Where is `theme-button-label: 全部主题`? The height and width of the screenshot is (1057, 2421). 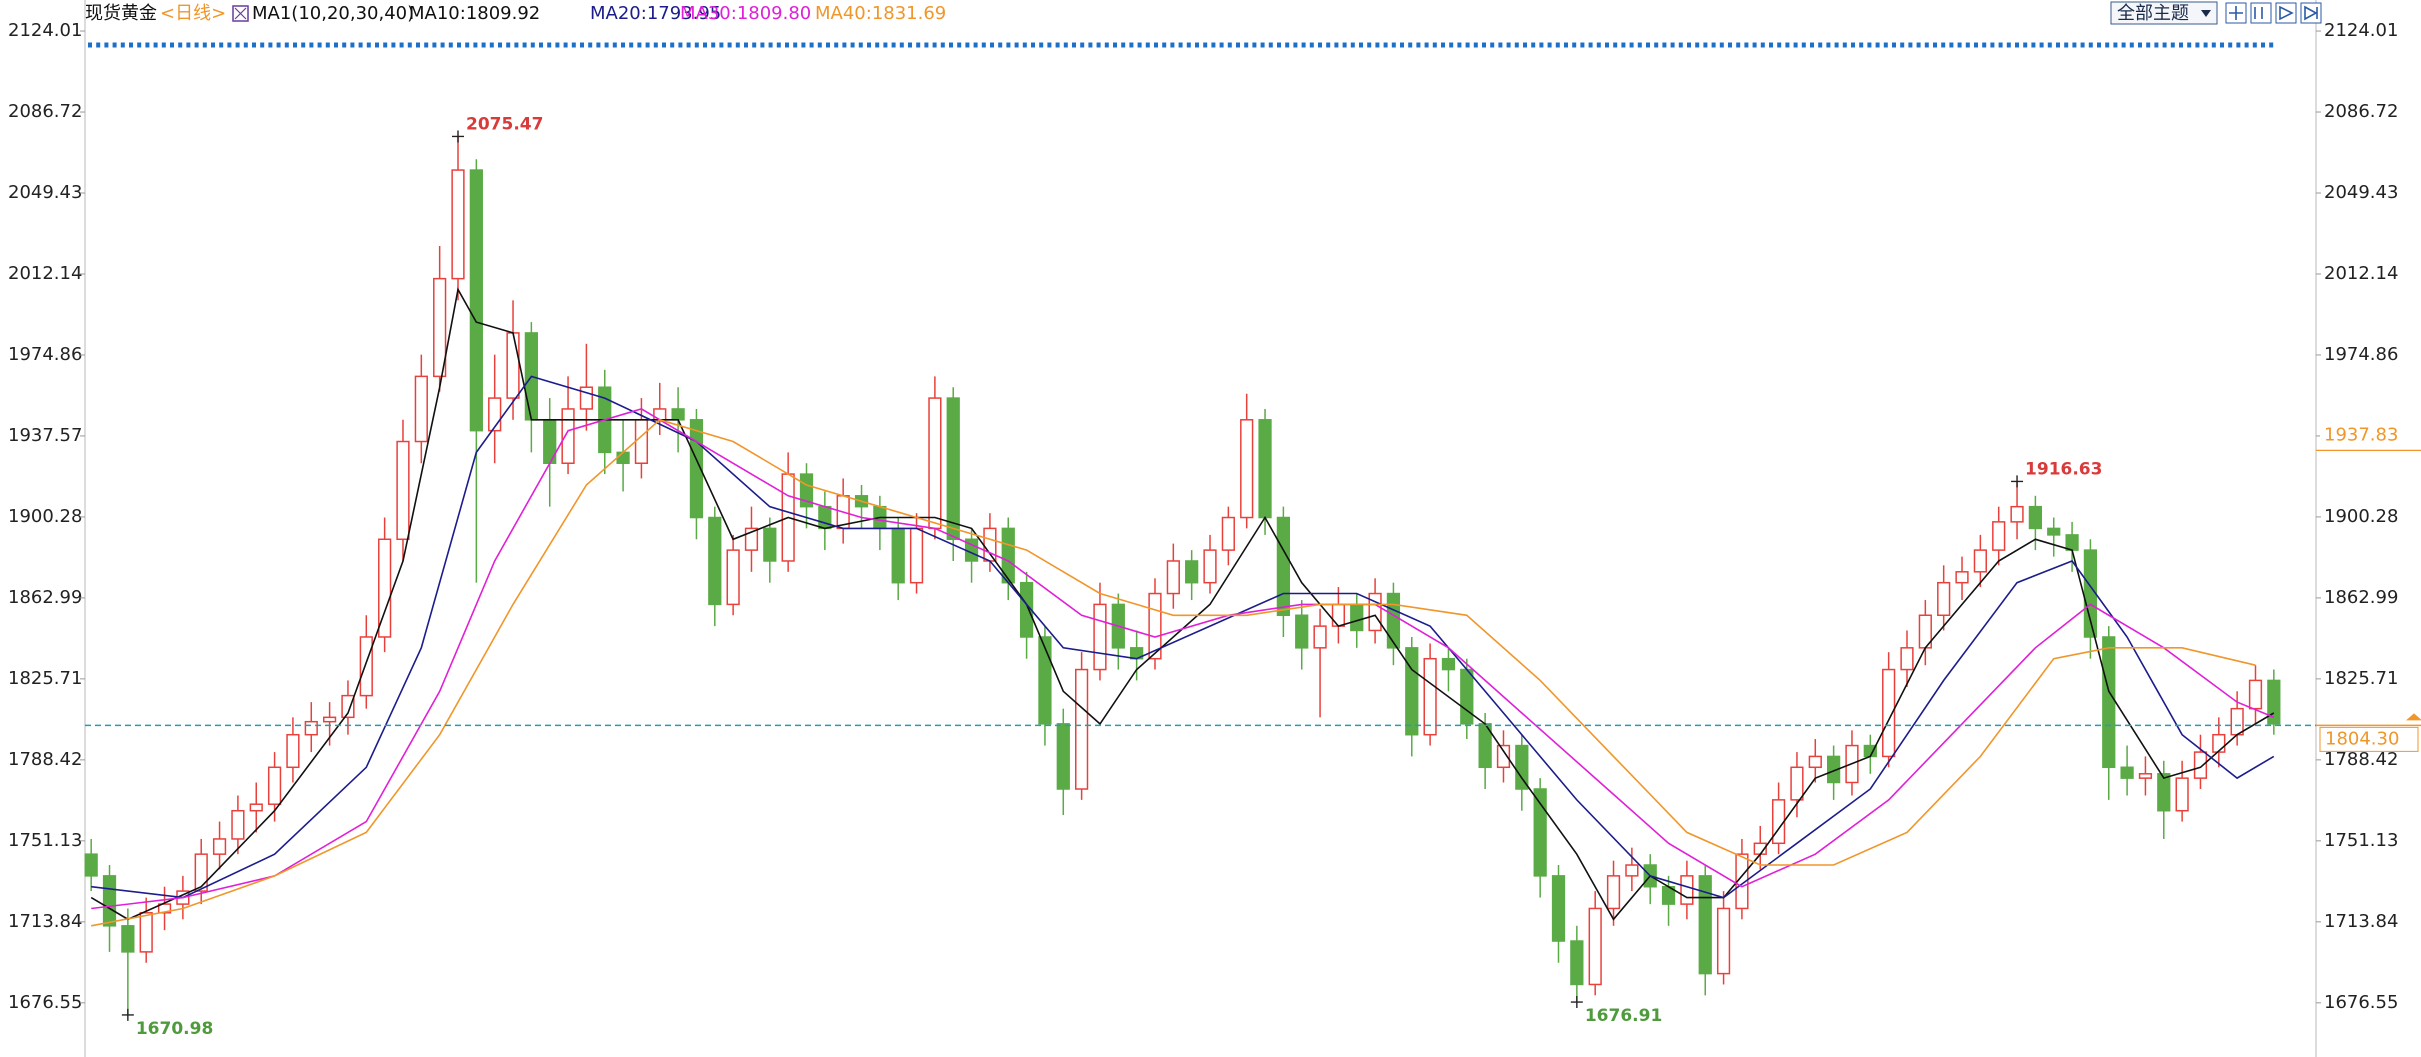
theme-button-label: 全部主题 is located at coordinates (2153, 13).